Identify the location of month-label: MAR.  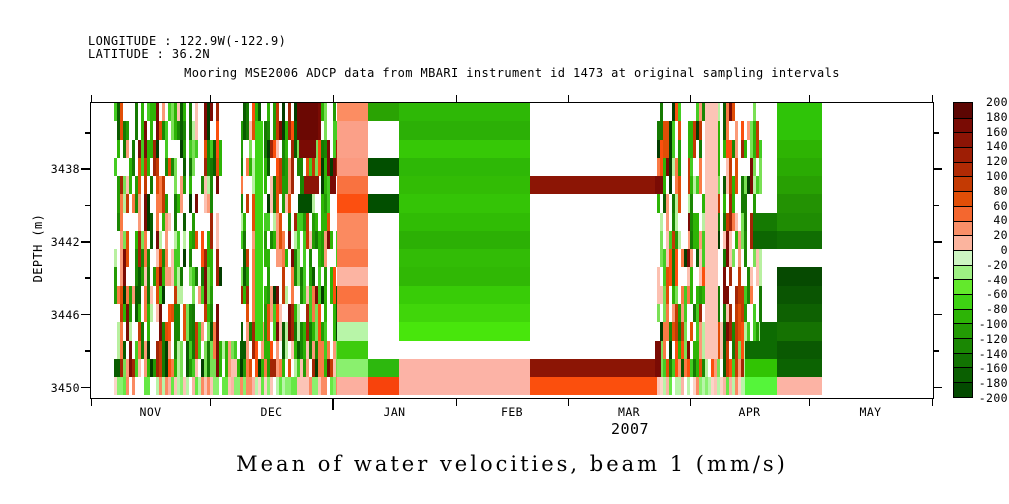
(629, 412).